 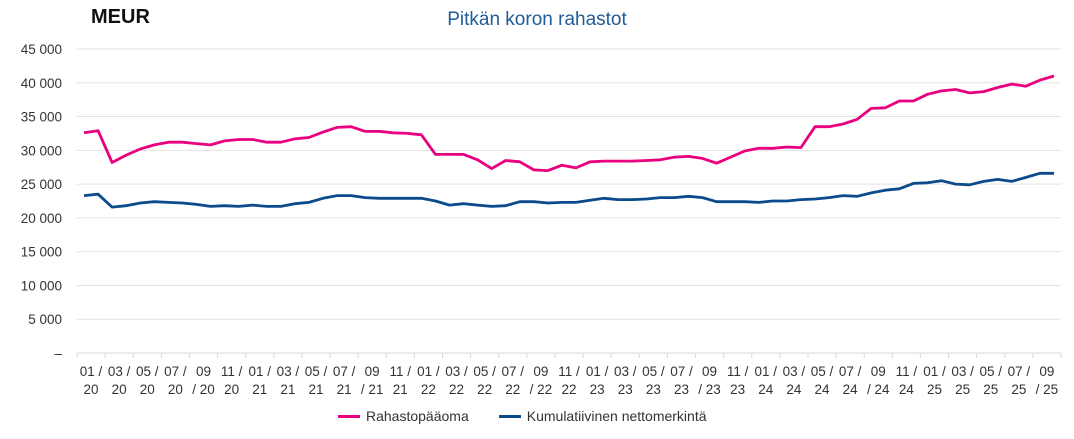 I want to click on legend-item-rahastopaaoma: Rahastopääoma, so click(x=403, y=416).